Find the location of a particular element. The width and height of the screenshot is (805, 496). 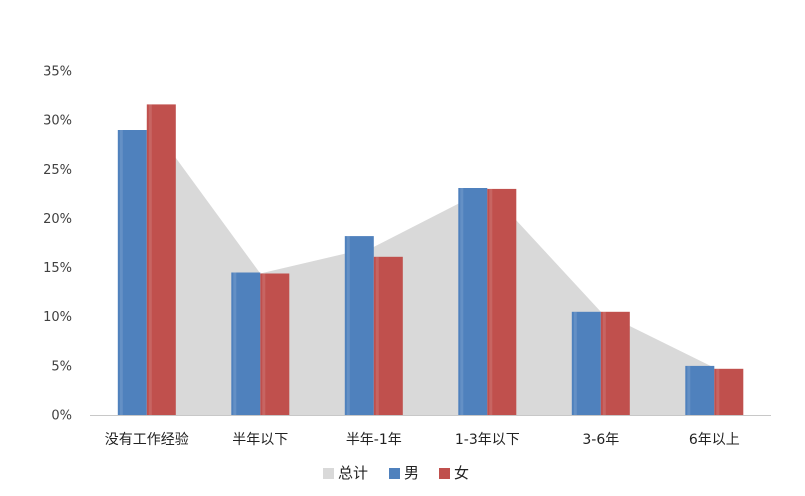

legend-swatch-男 is located at coordinates (394, 473).